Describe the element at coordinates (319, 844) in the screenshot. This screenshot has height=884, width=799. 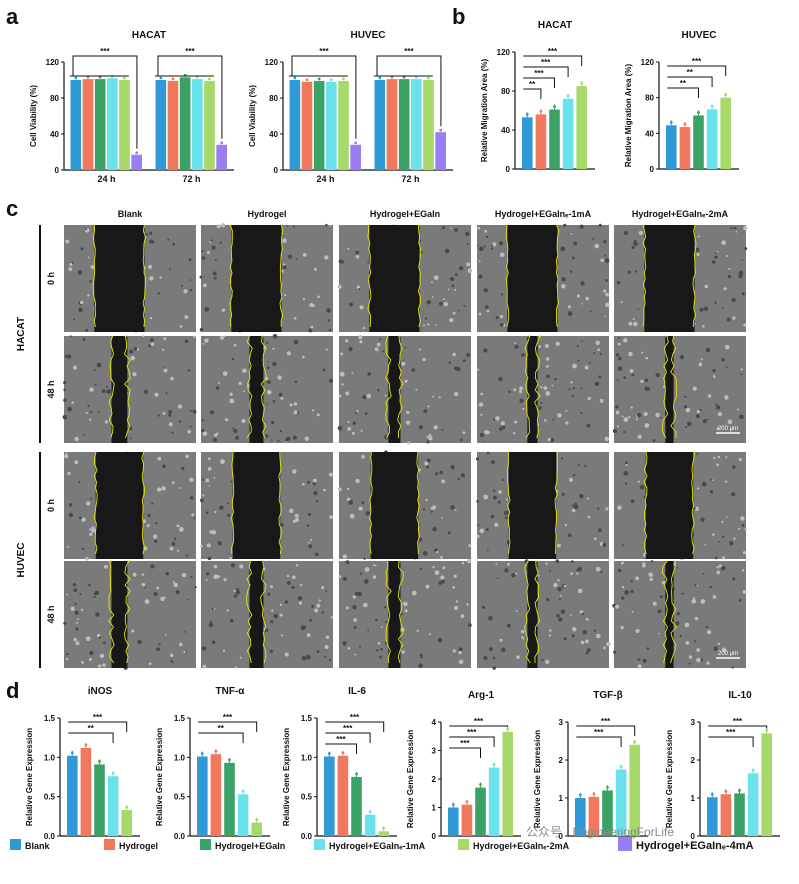
I see `legend-swatch` at that location.